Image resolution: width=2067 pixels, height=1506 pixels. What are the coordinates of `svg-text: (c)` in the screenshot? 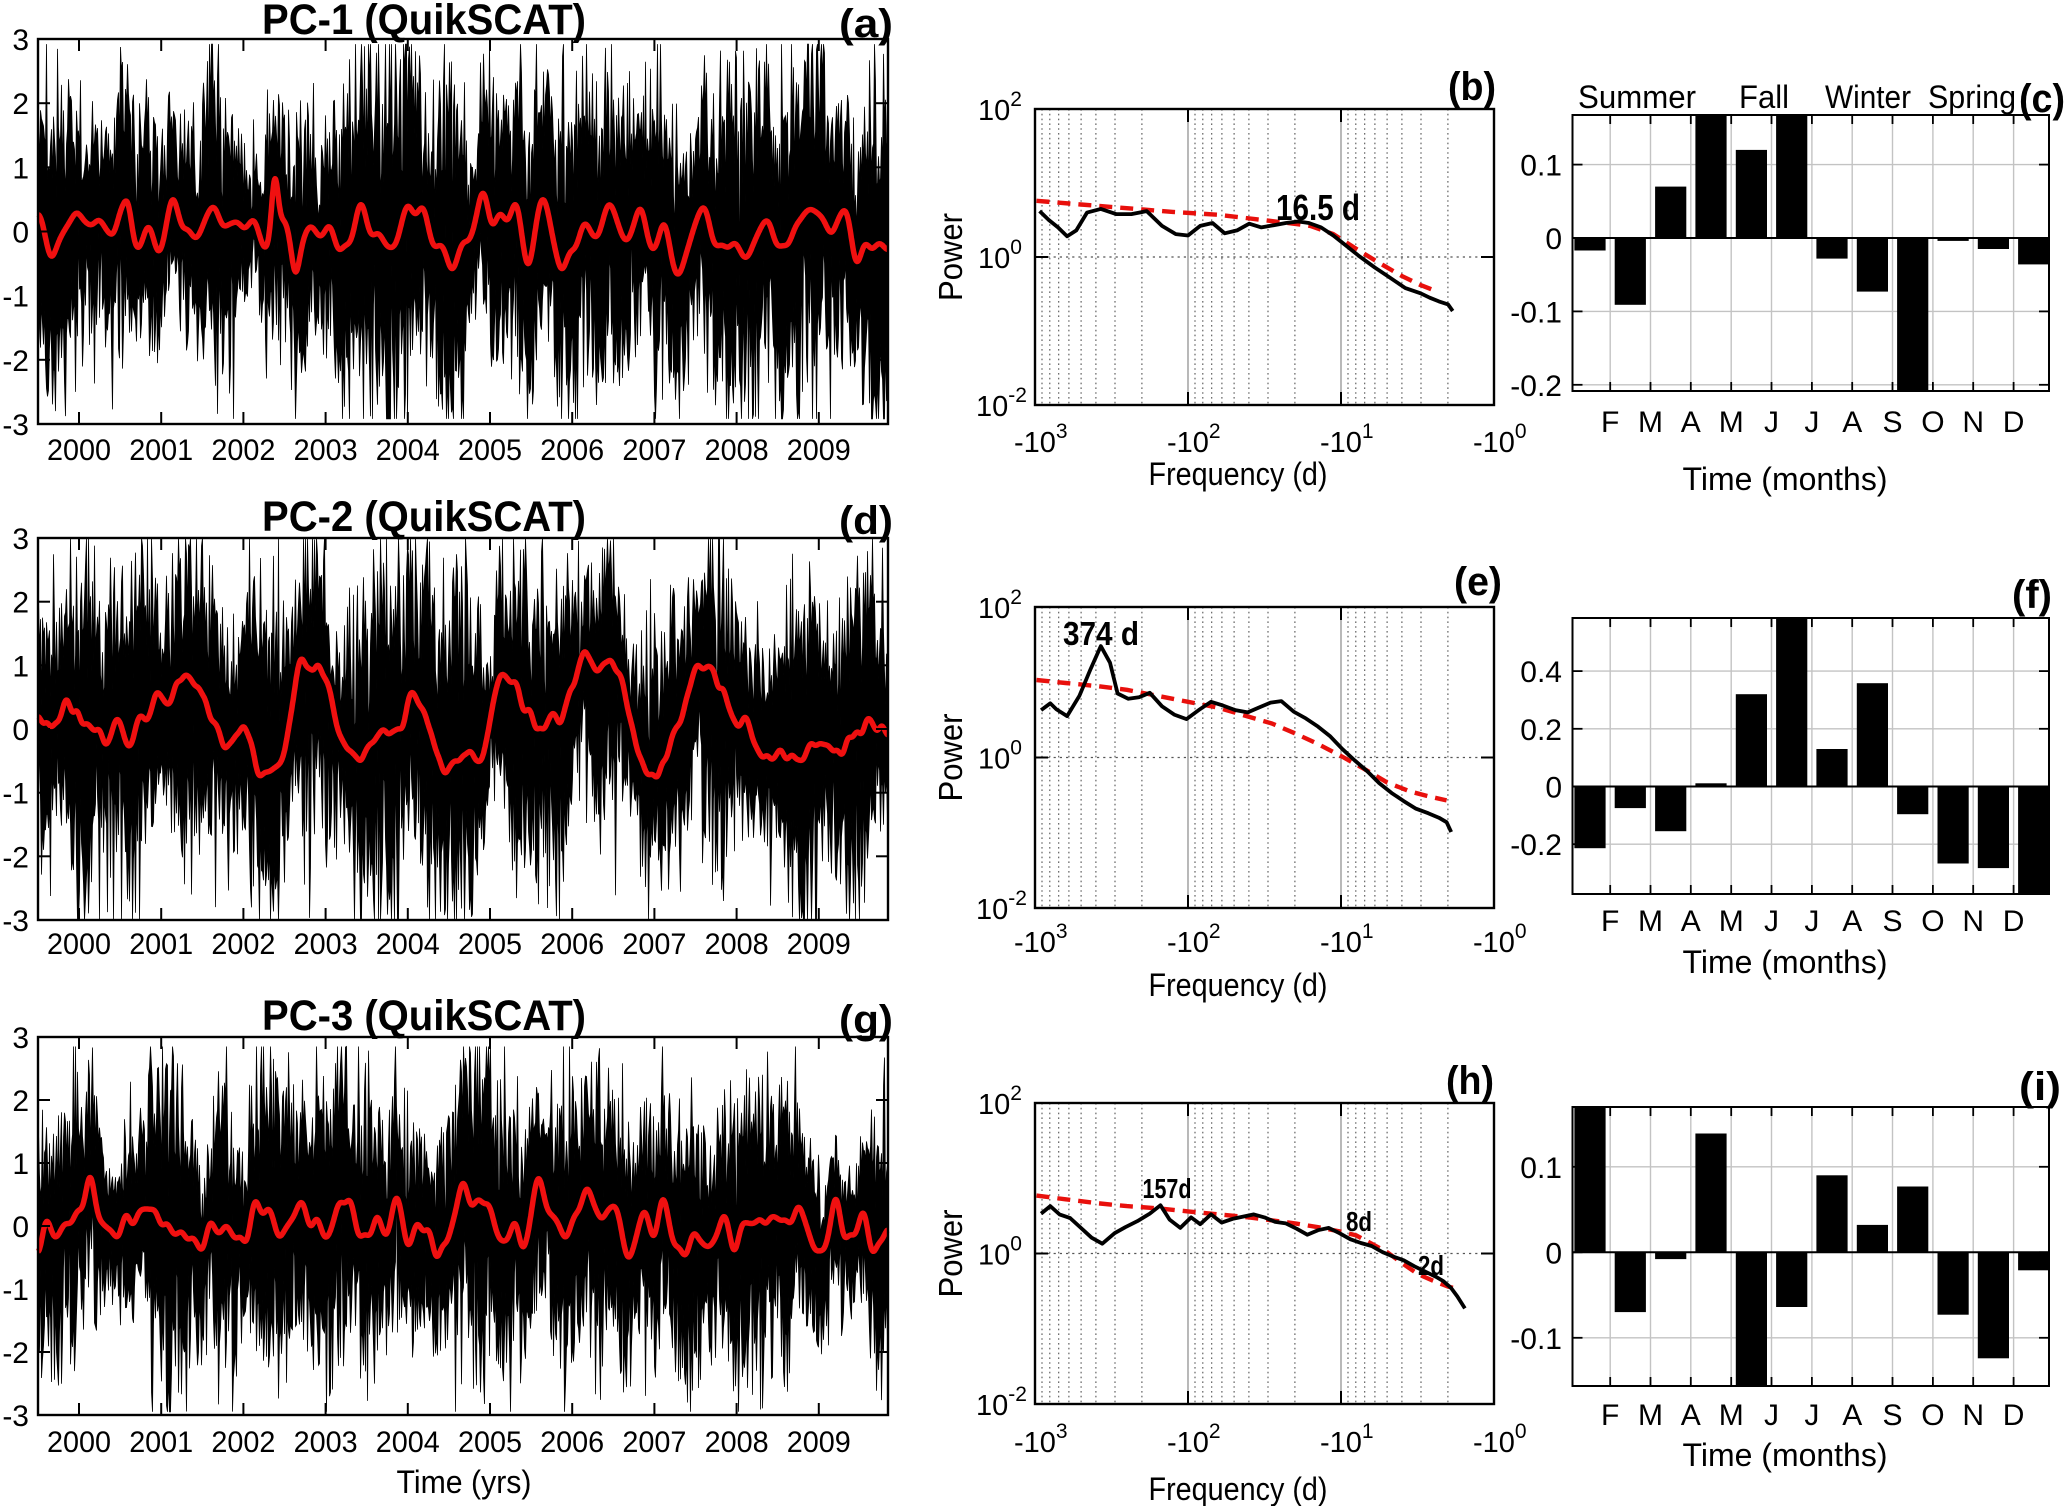 It's located at (2042, 99).